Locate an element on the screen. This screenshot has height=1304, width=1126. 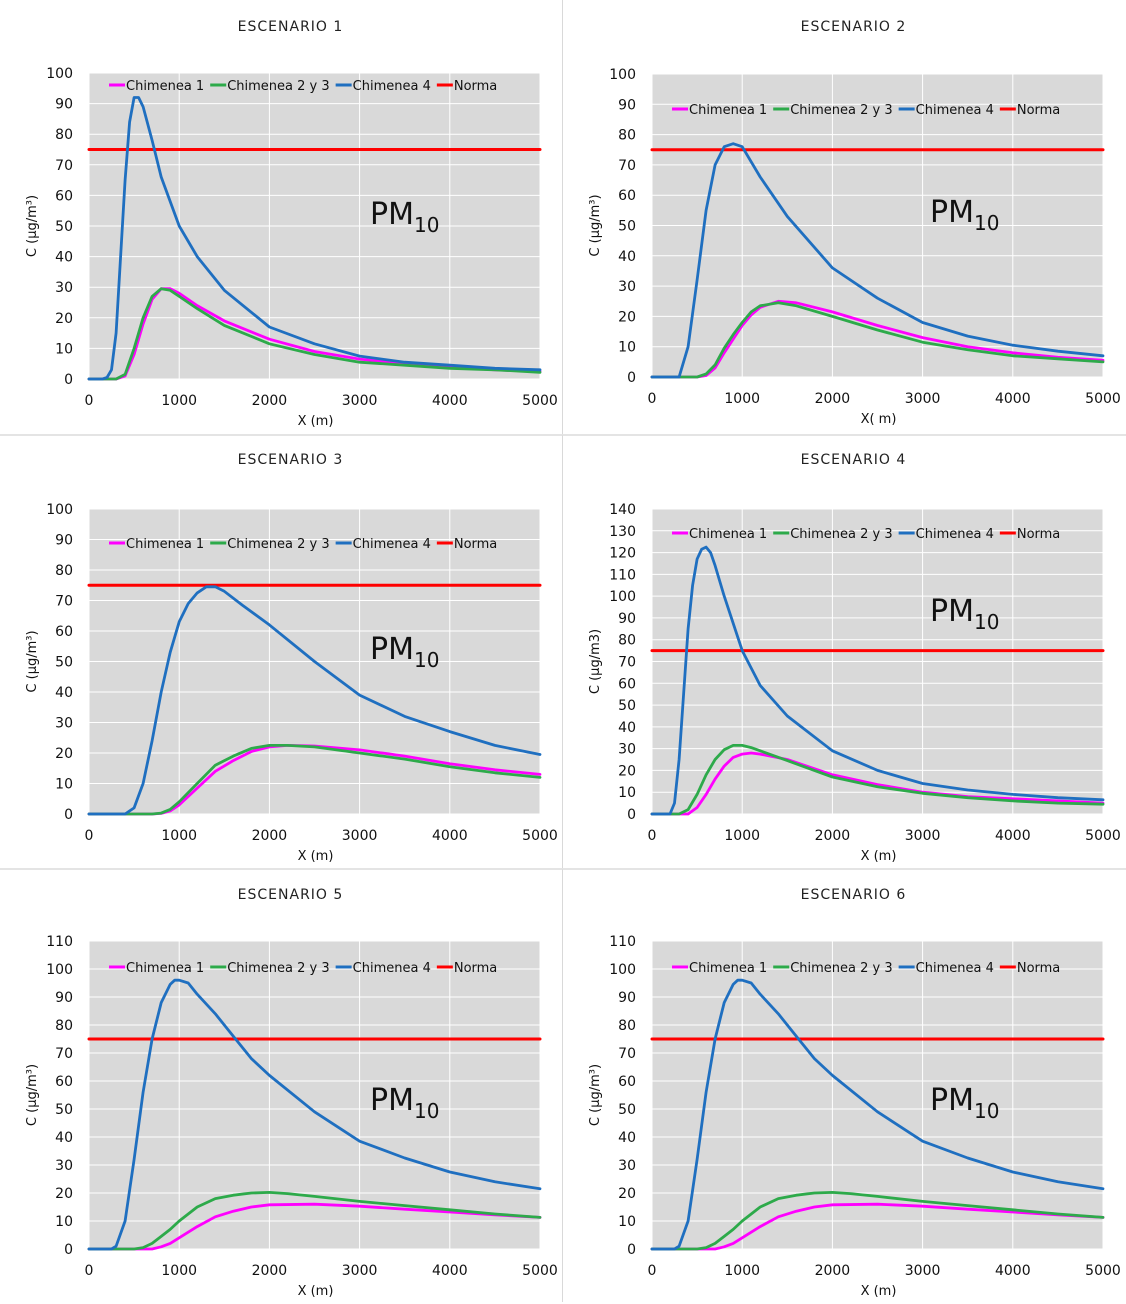
y-tick-label: 120 is located at coordinates (622, 554).